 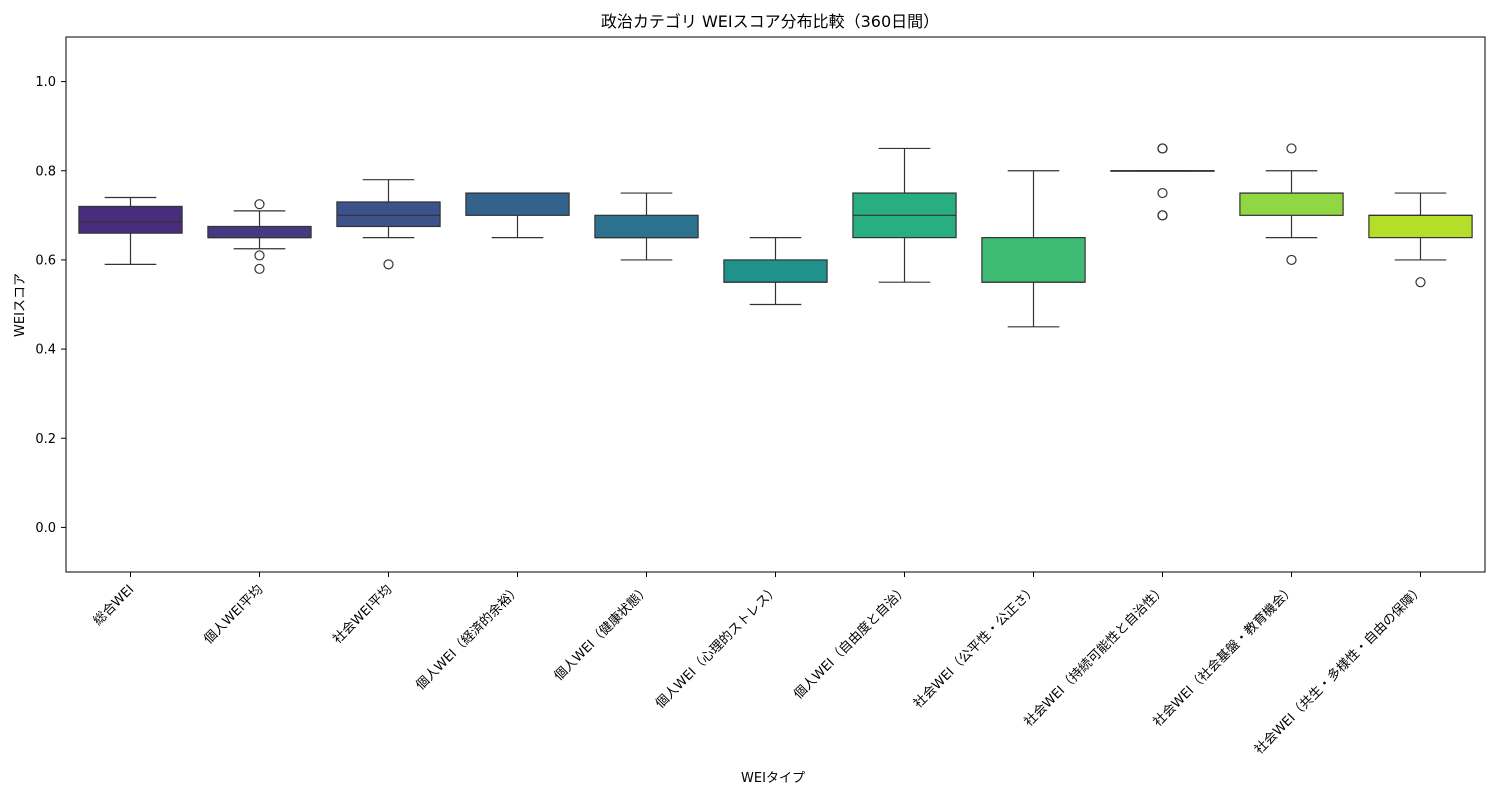 I want to click on x-tick-label-2: 社会WEI平均, so click(x=363, y=615).